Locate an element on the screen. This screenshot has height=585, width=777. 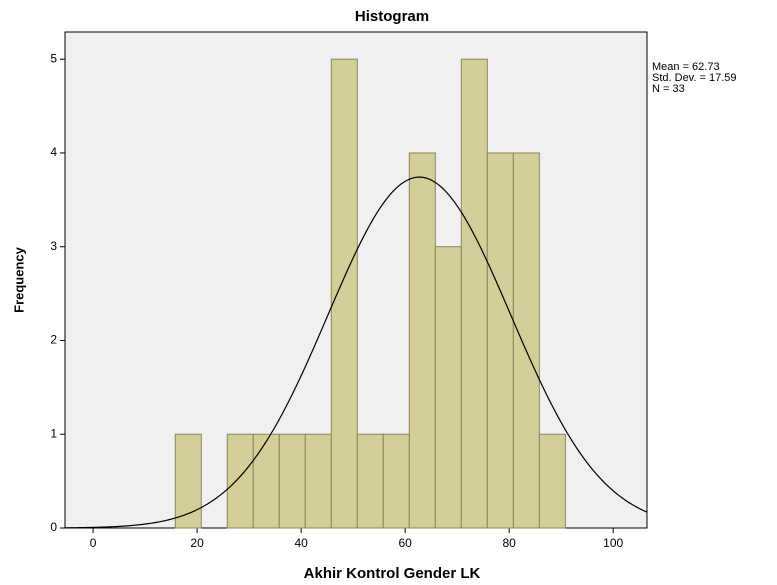
y-tick-label: 4 is located at coordinates (53, 152).